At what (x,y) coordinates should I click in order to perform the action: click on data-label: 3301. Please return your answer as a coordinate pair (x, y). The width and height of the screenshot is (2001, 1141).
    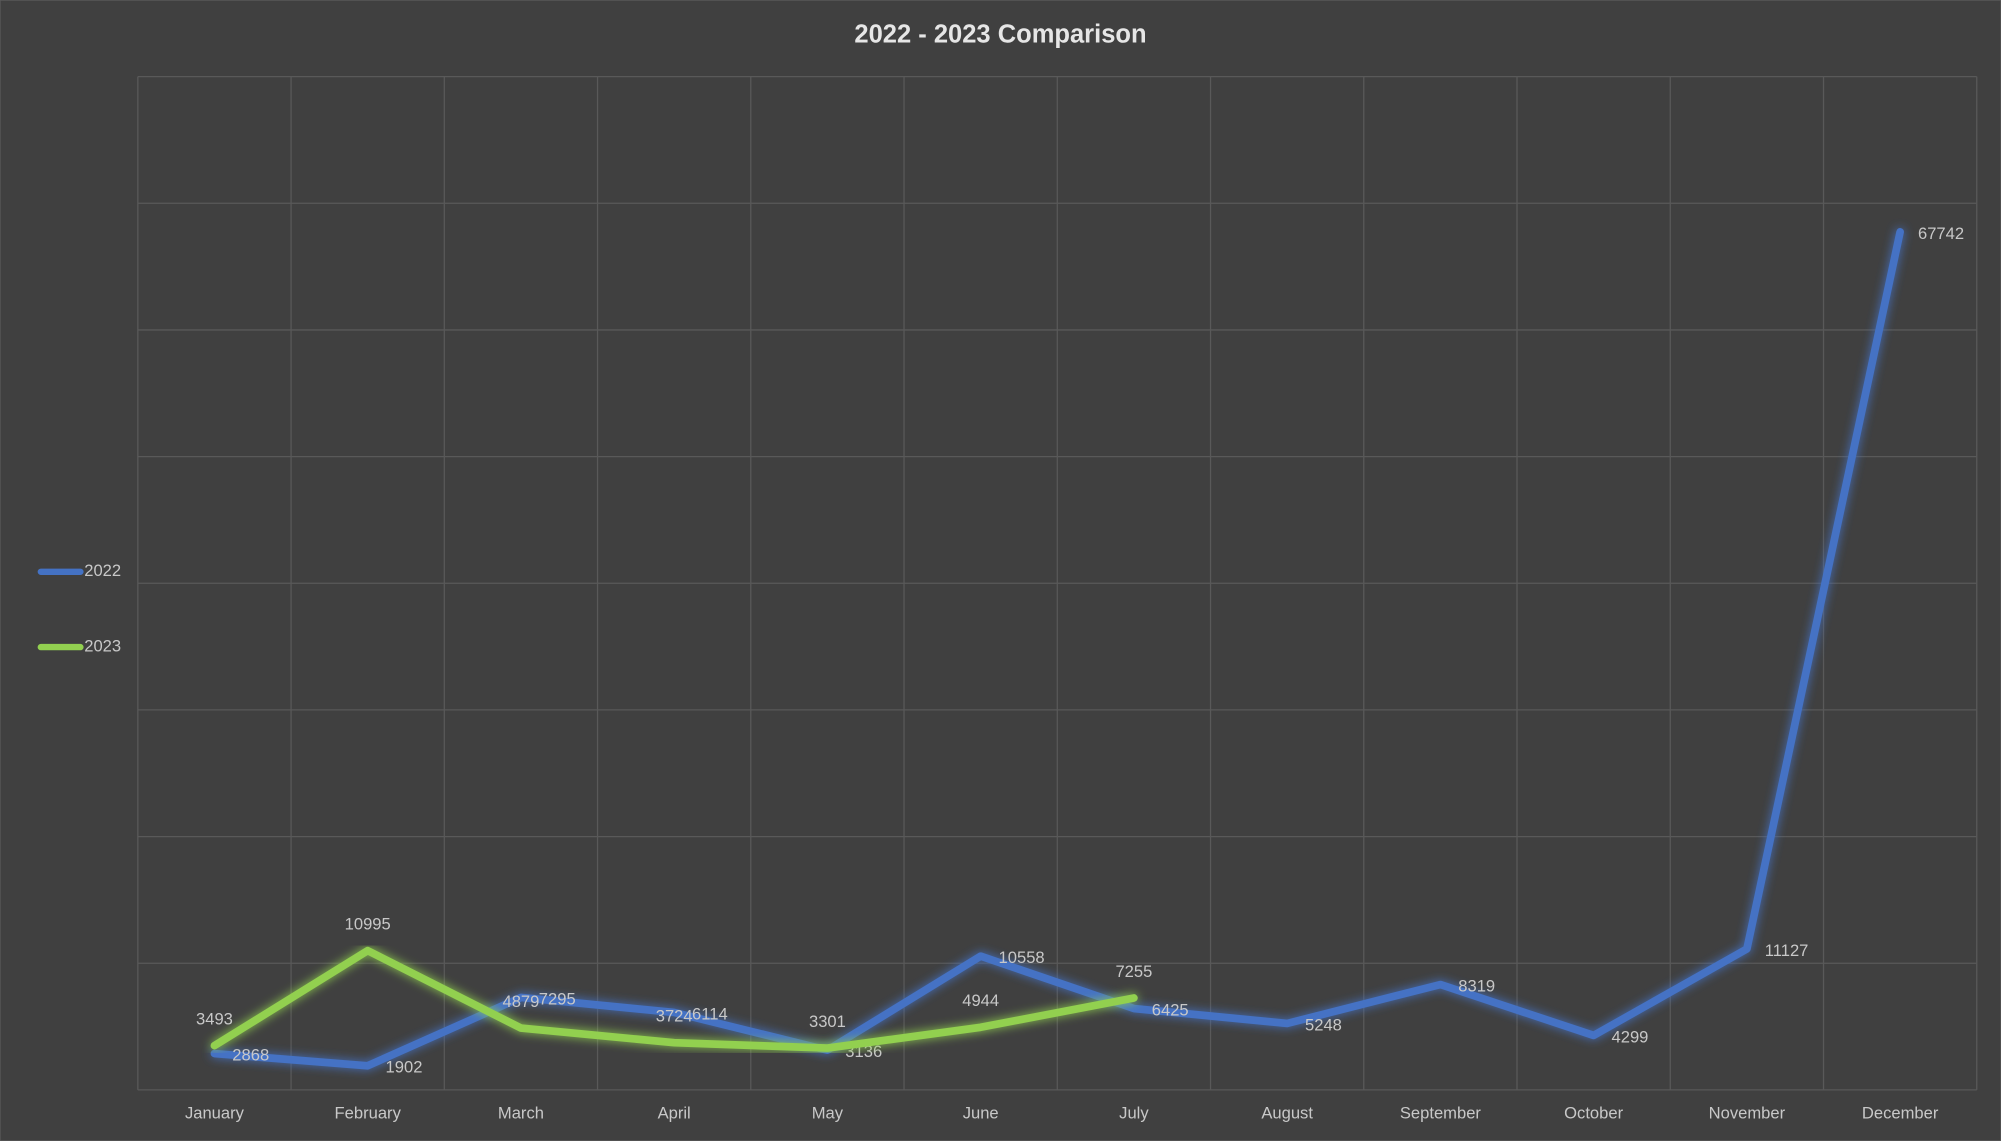
    Looking at the image, I should click on (827, 1021).